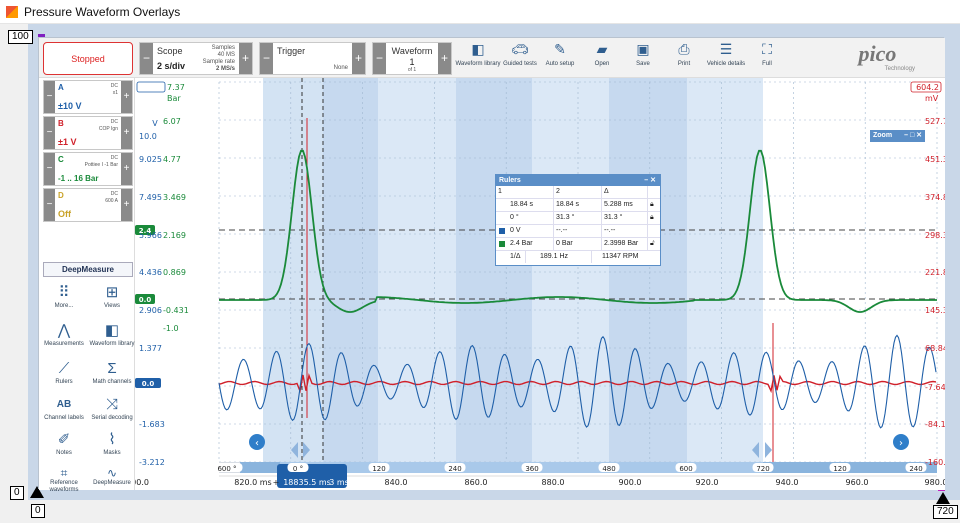 This screenshot has width=960, height=523. I want to click on rulers-a-1: 0 V, so click(525, 231).